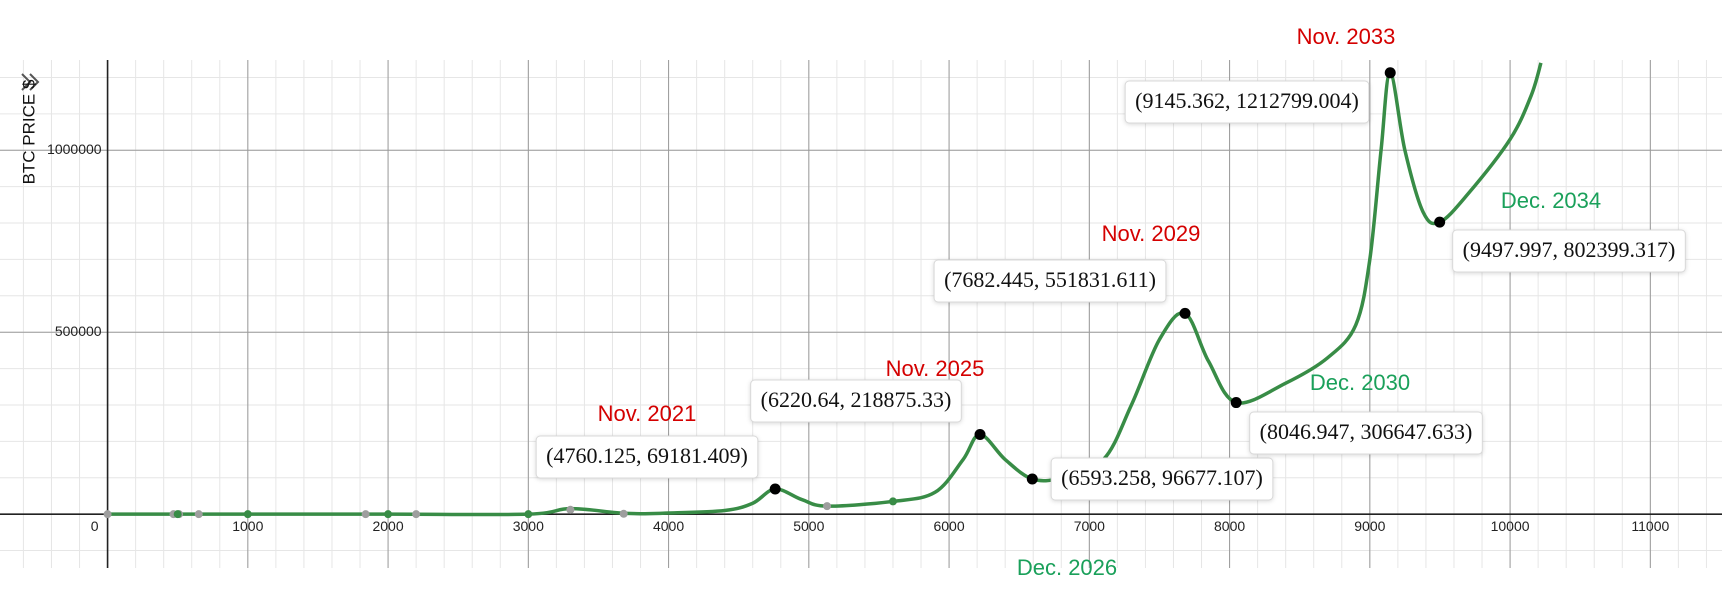 The width and height of the screenshot is (1722, 610). I want to click on x-tick-label: 5000, so click(808, 526).